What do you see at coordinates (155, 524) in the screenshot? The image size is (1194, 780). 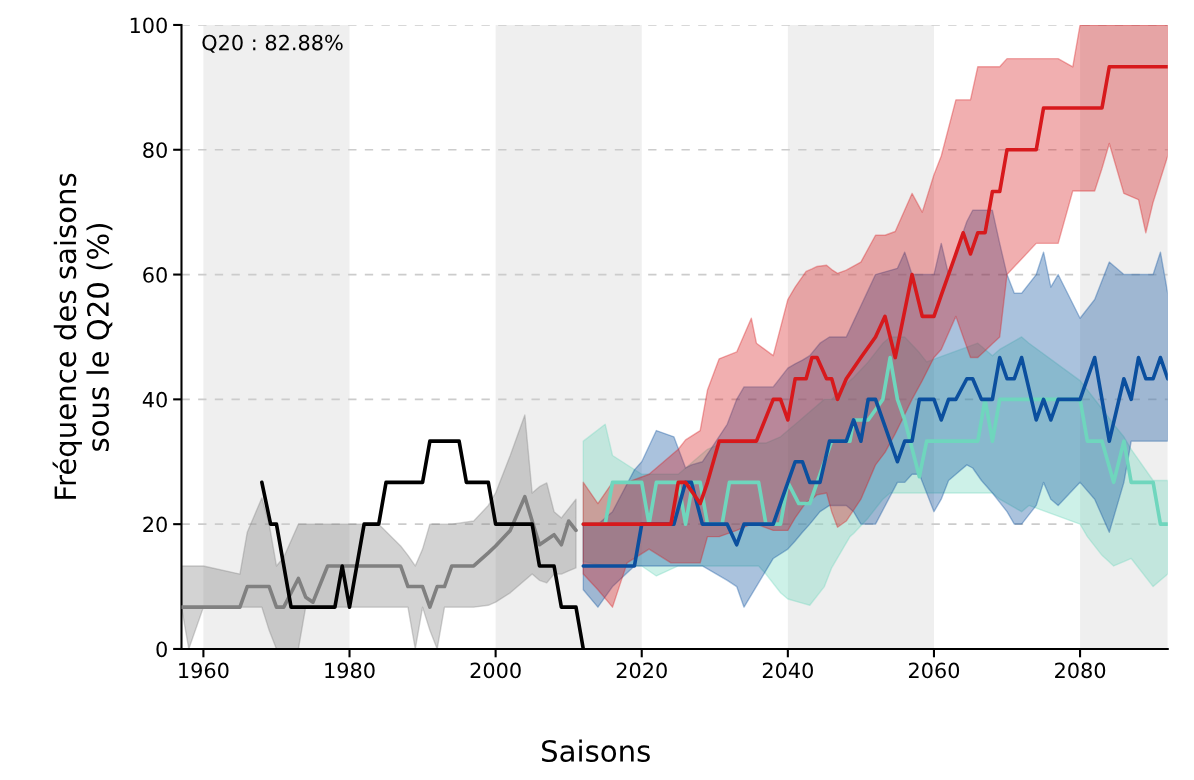 I see `y-tick-label: 20` at bounding box center [155, 524].